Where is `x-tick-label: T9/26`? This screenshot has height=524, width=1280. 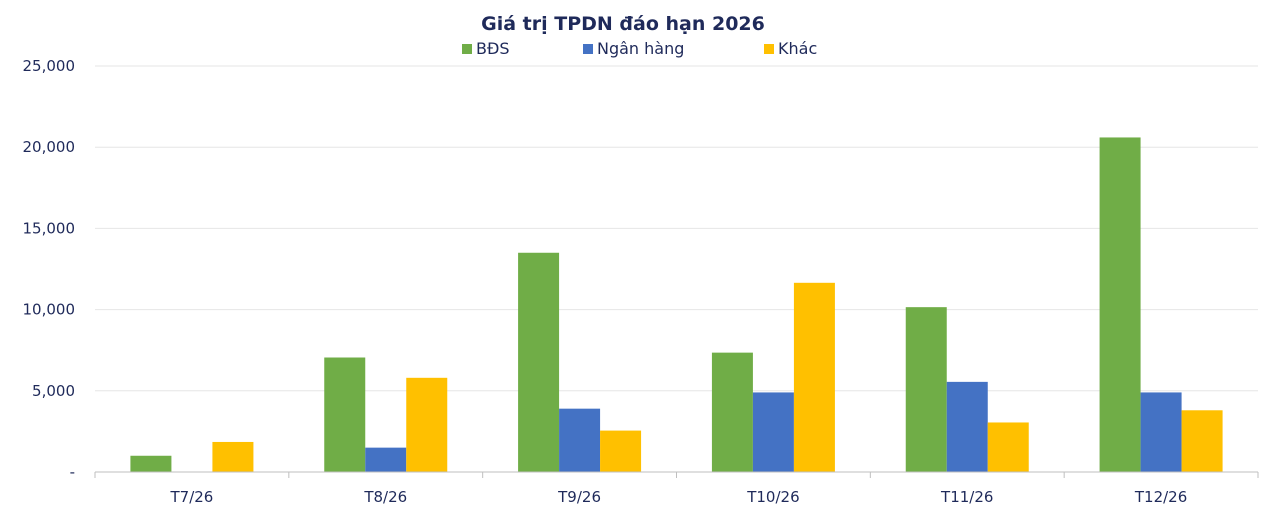
x-tick-label: T9/26 is located at coordinates (579, 497).